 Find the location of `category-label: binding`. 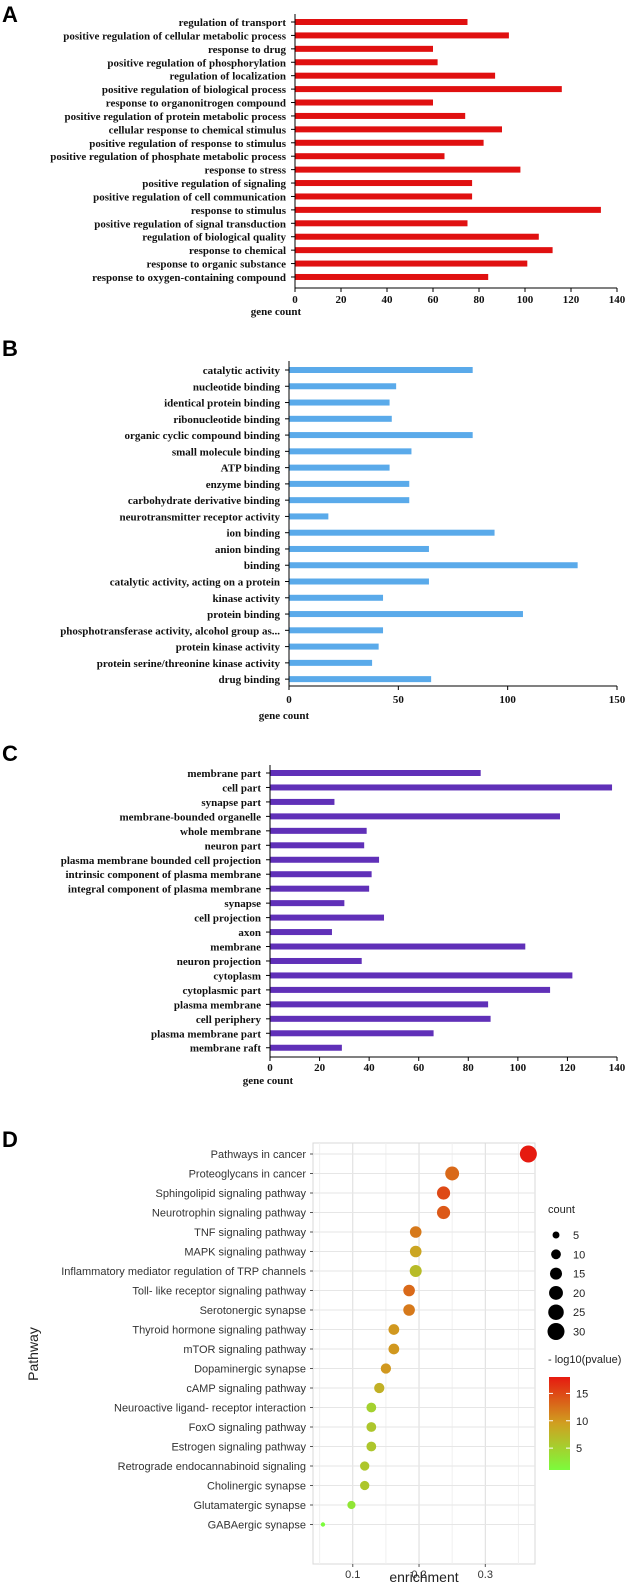

category-label: binding is located at coordinates (262, 566).